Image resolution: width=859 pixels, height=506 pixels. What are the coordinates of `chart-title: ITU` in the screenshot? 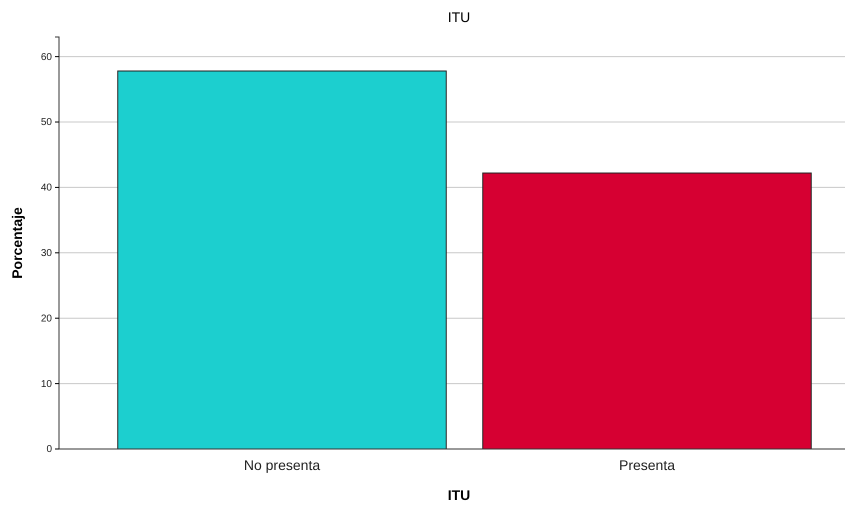 It's located at (459, 17).